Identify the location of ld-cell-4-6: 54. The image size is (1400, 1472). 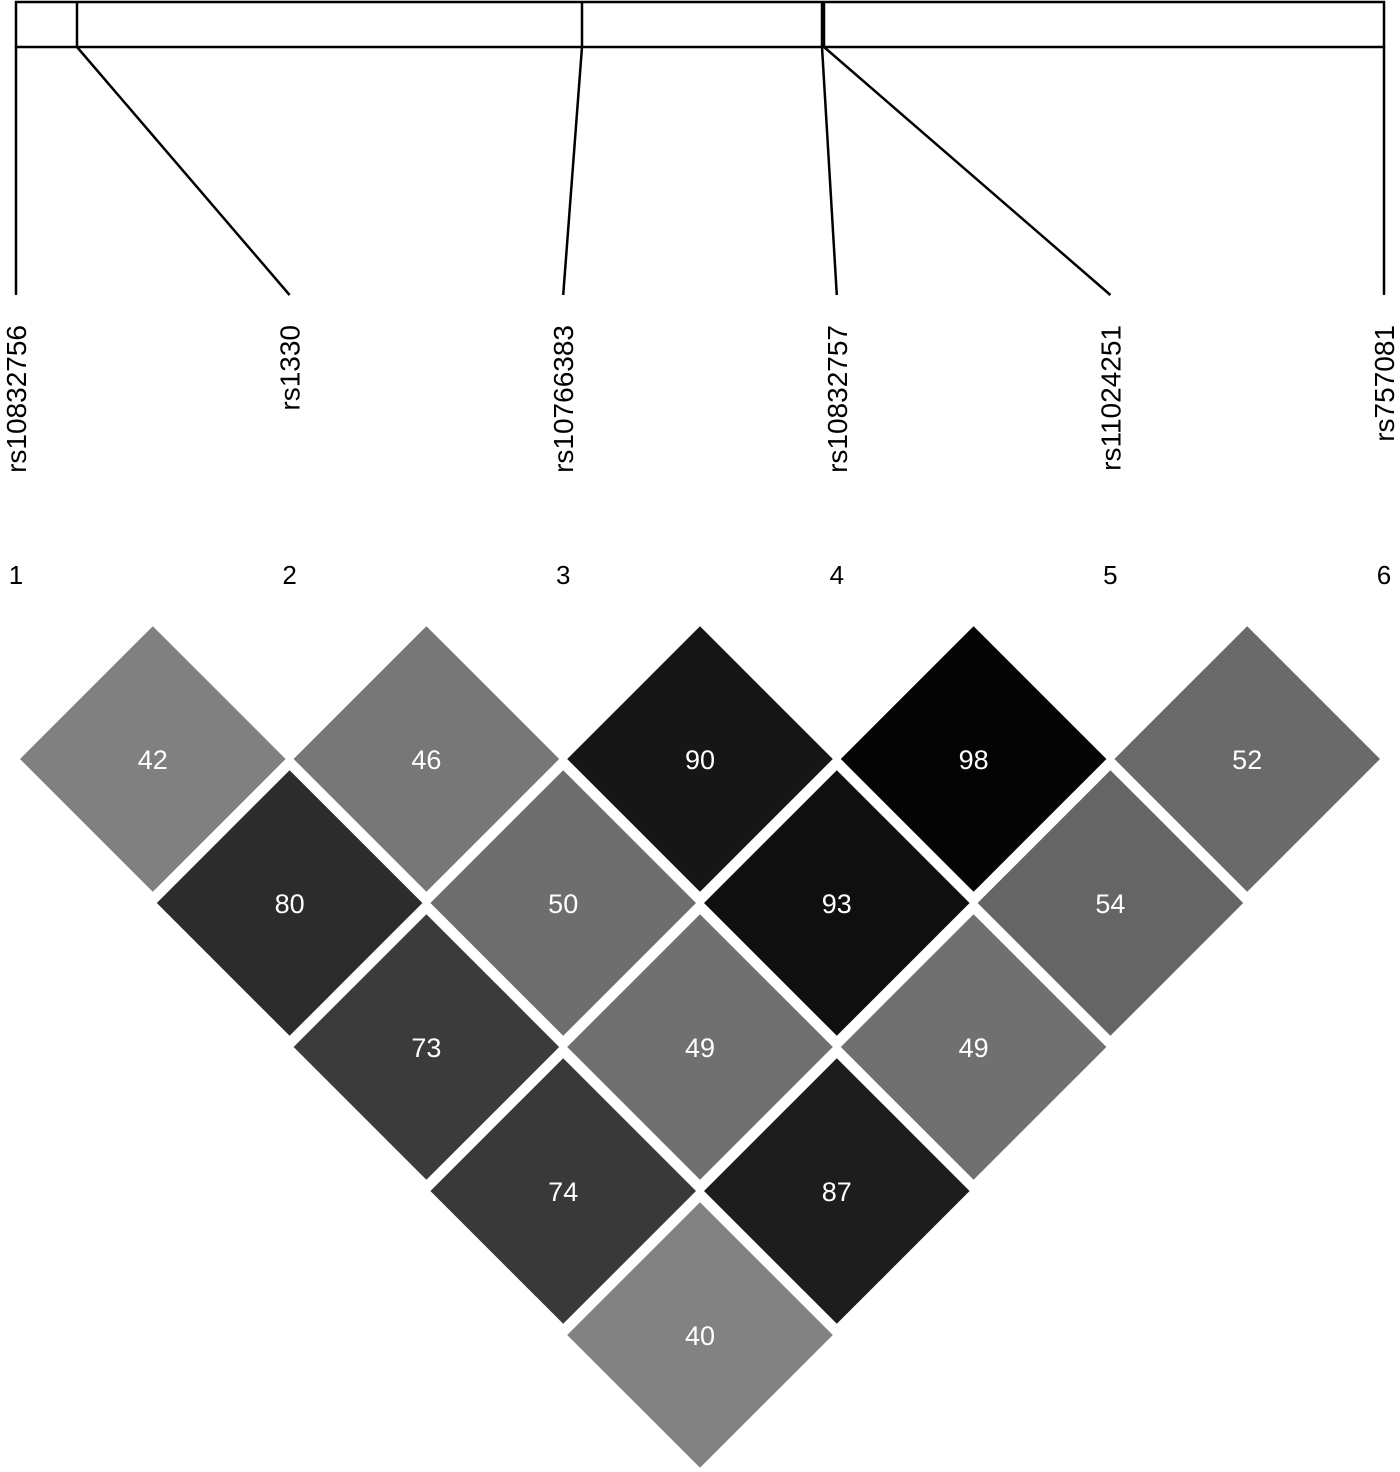
(1110, 903).